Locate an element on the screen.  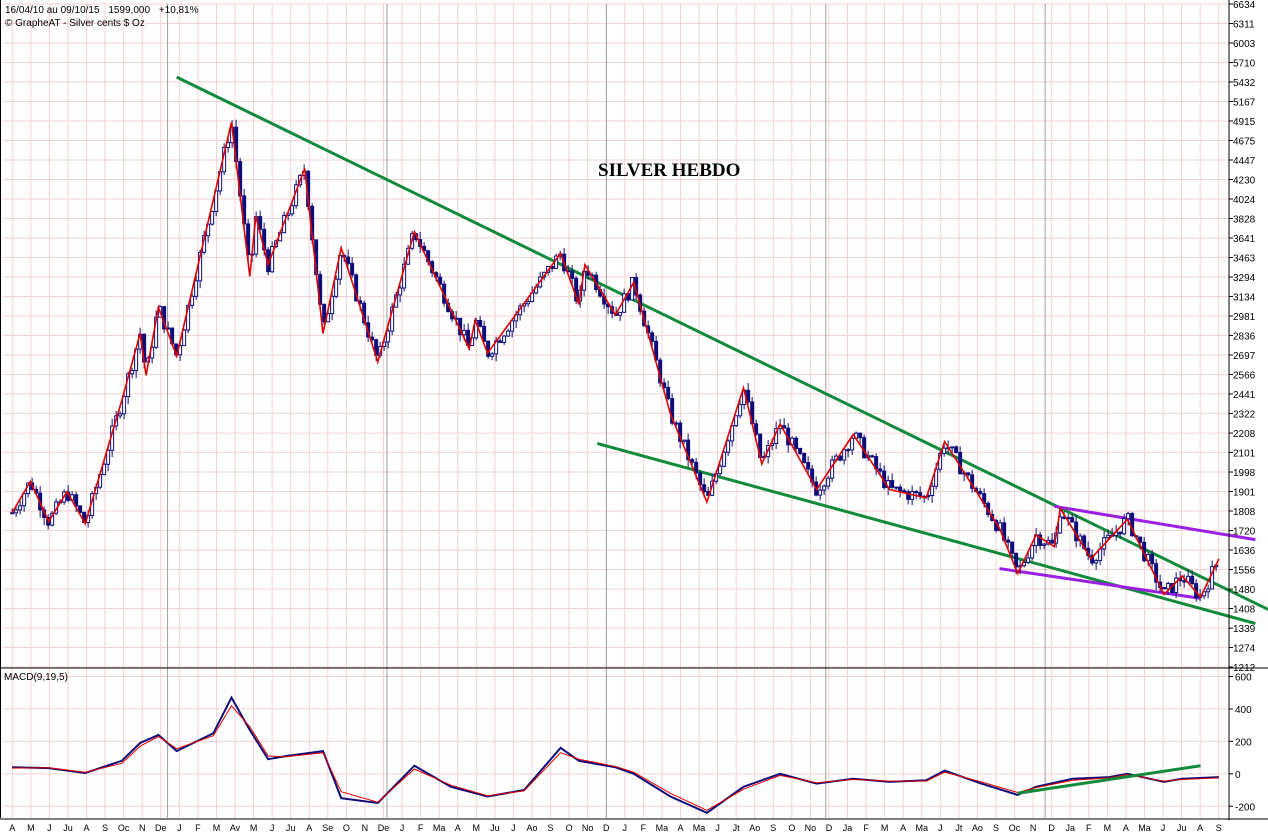
price-tick-label: 2101 is located at coordinates (1244, 453).